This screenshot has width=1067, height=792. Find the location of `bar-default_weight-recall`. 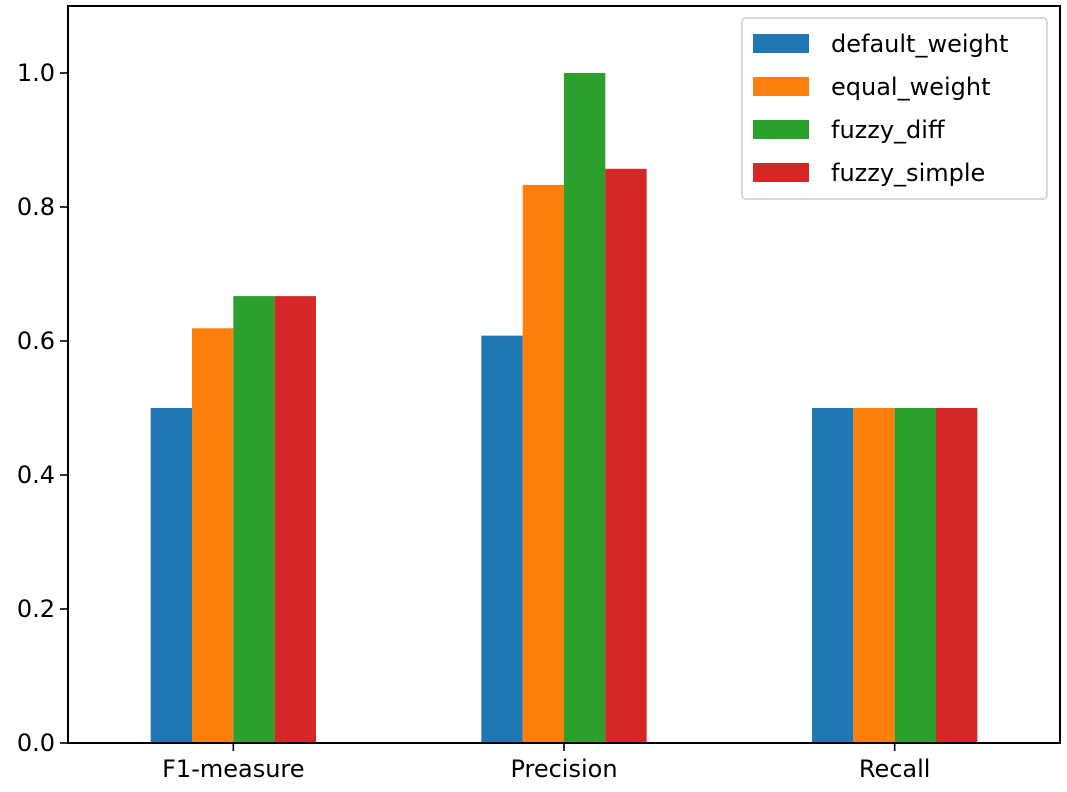

bar-default_weight-recall is located at coordinates (833, 575).